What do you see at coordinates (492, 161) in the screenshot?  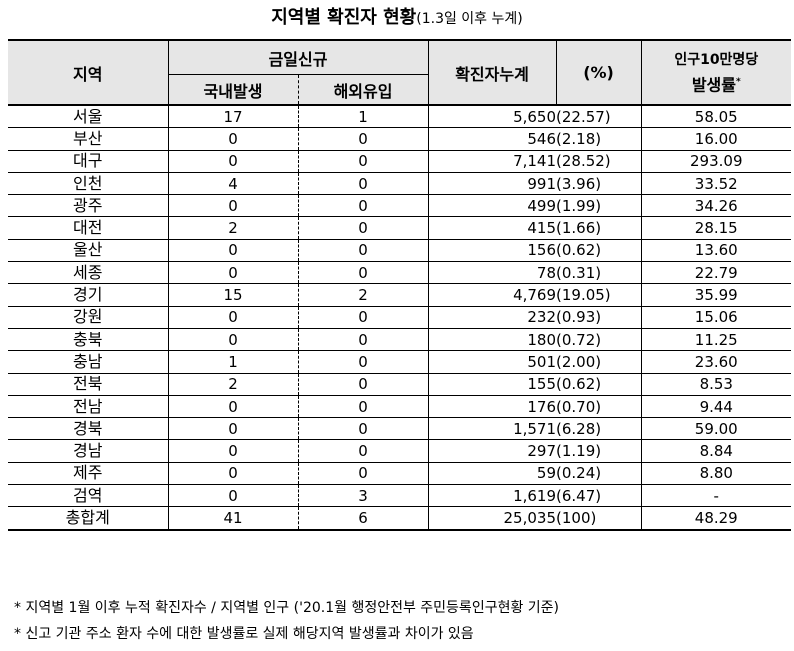 I see `cumulative-cell: 7,141` at bounding box center [492, 161].